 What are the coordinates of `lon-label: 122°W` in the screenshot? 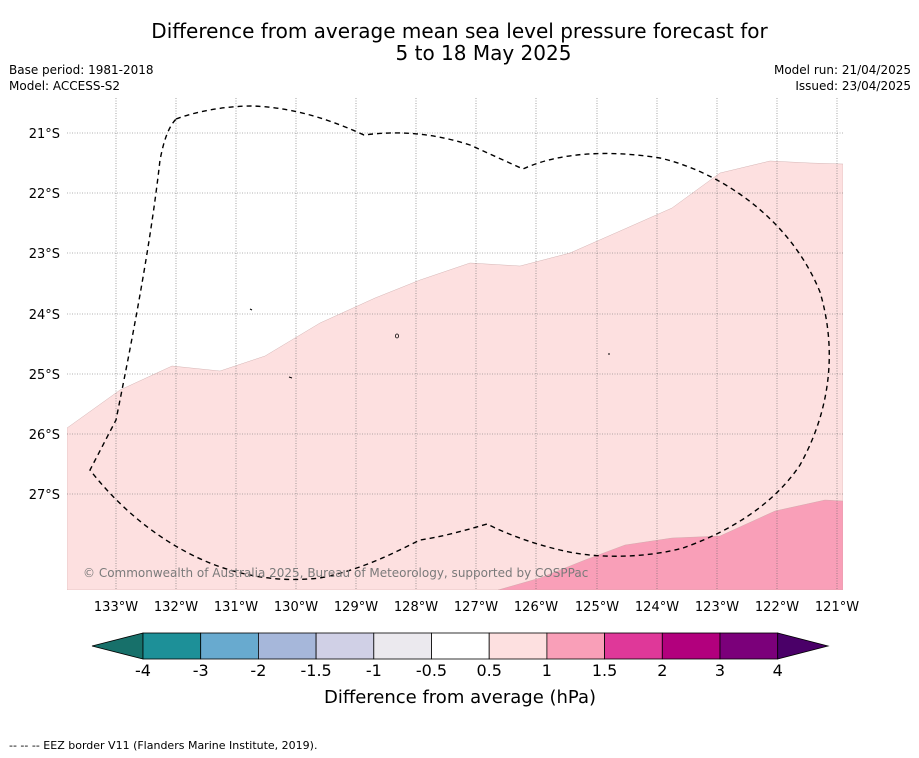 It's located at (777, 607).